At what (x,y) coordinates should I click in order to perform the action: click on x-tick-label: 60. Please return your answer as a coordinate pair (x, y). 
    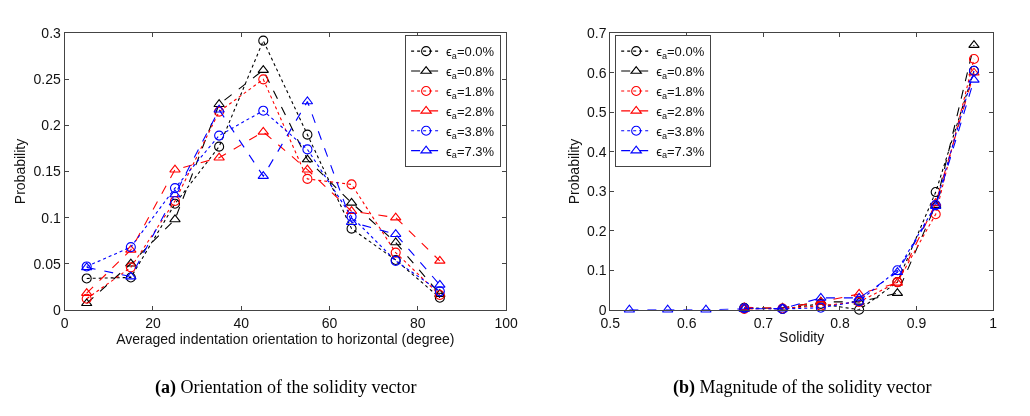
    Looking at the image, I should click on (329, 322).